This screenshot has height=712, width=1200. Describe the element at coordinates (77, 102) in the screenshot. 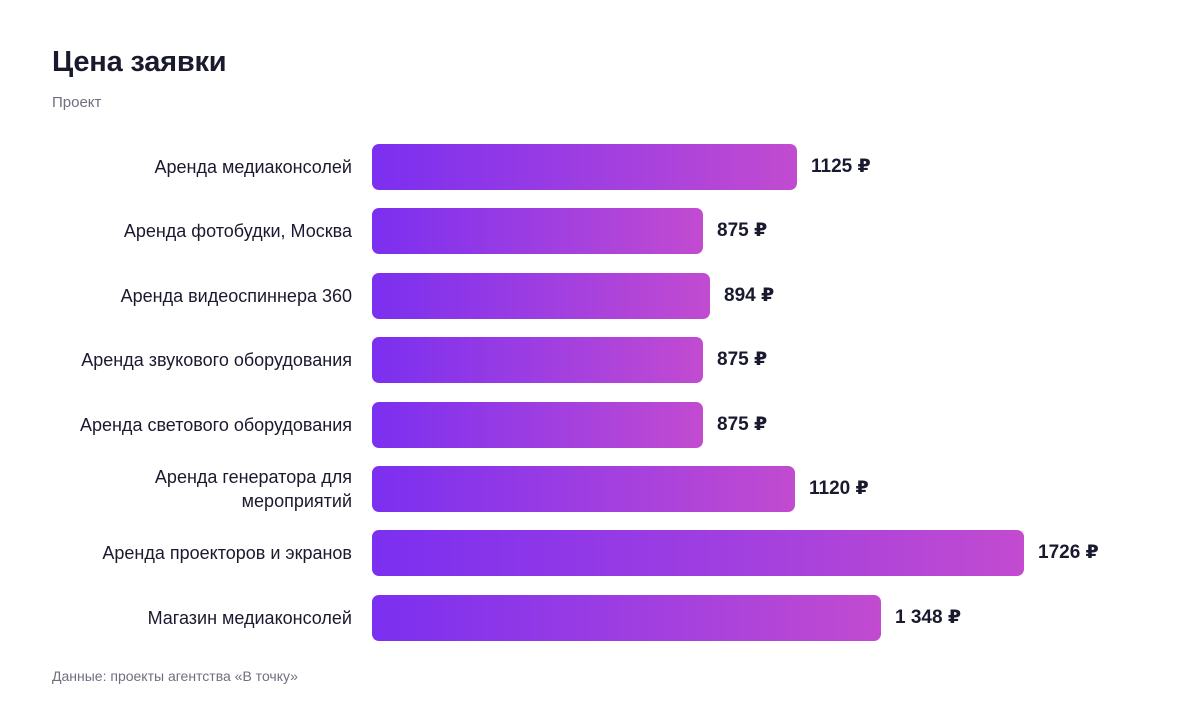

I see `chart-subtitle: Проект` at that location.